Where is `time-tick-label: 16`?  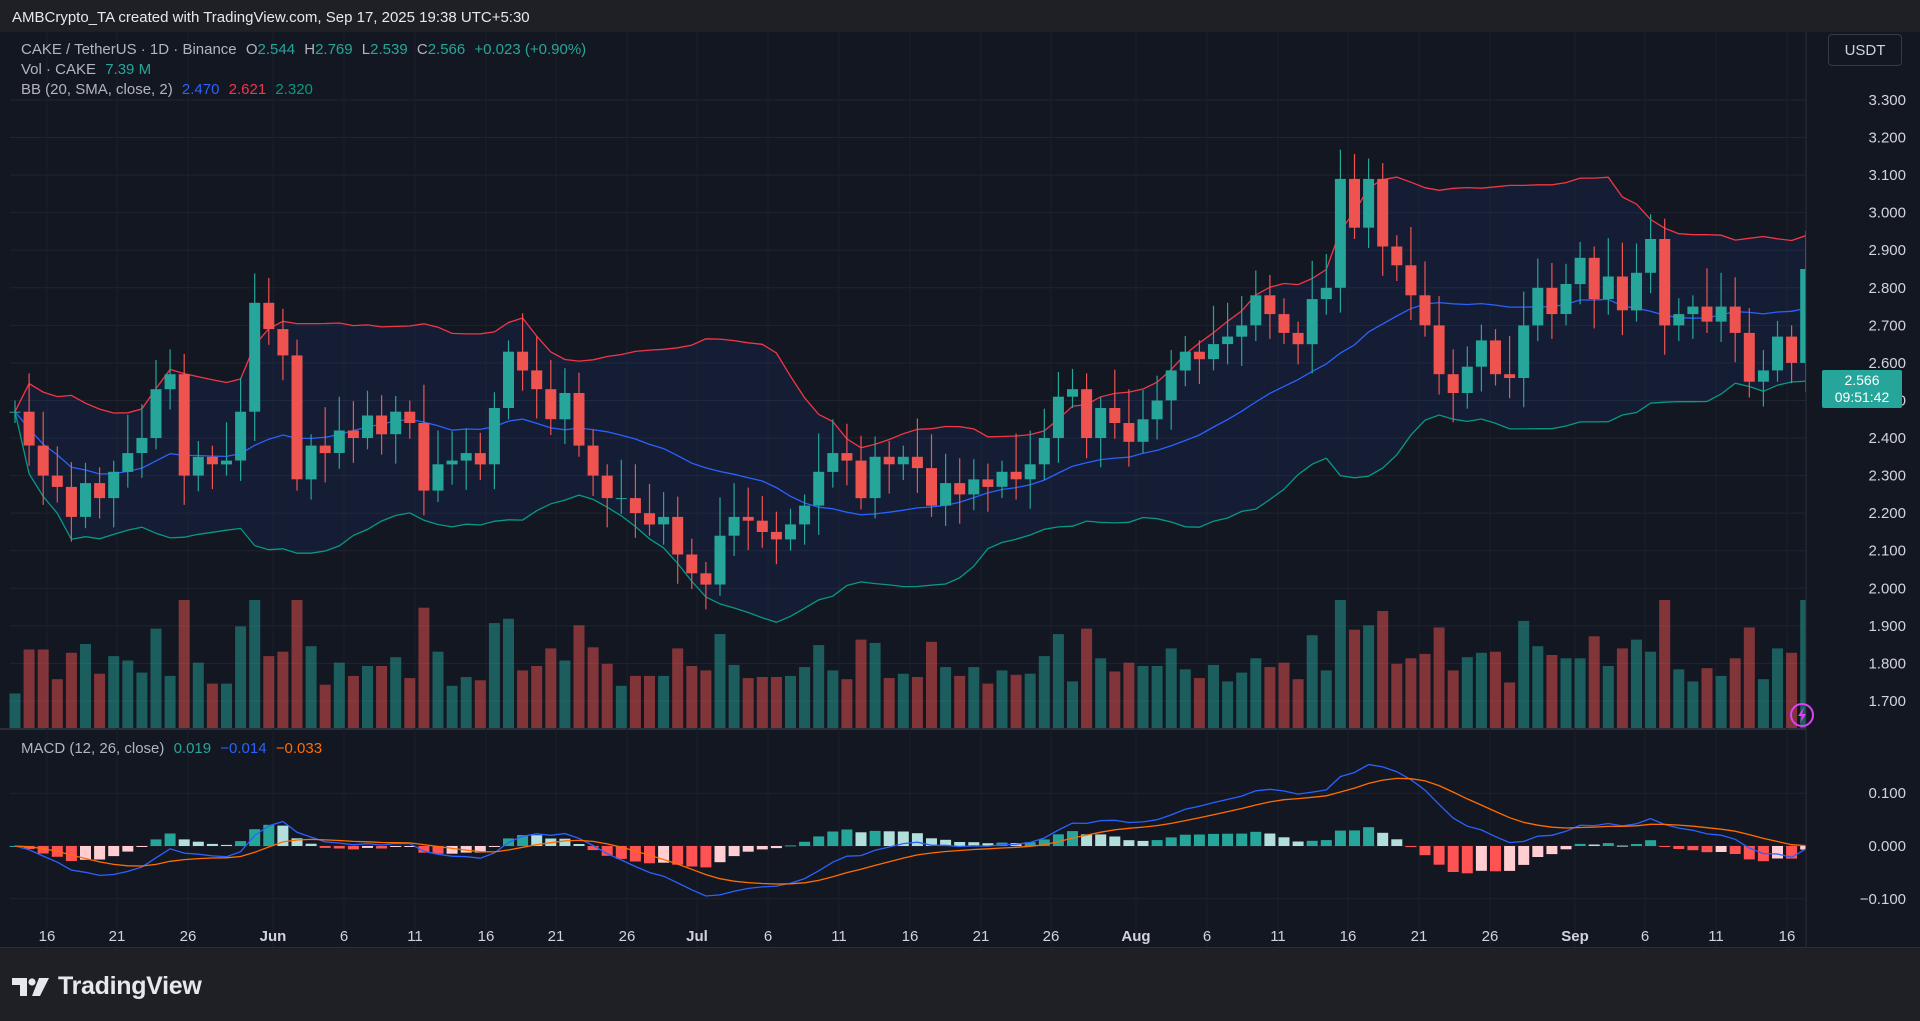 time-tick-label: 16 is located at coordinates (47, 936).